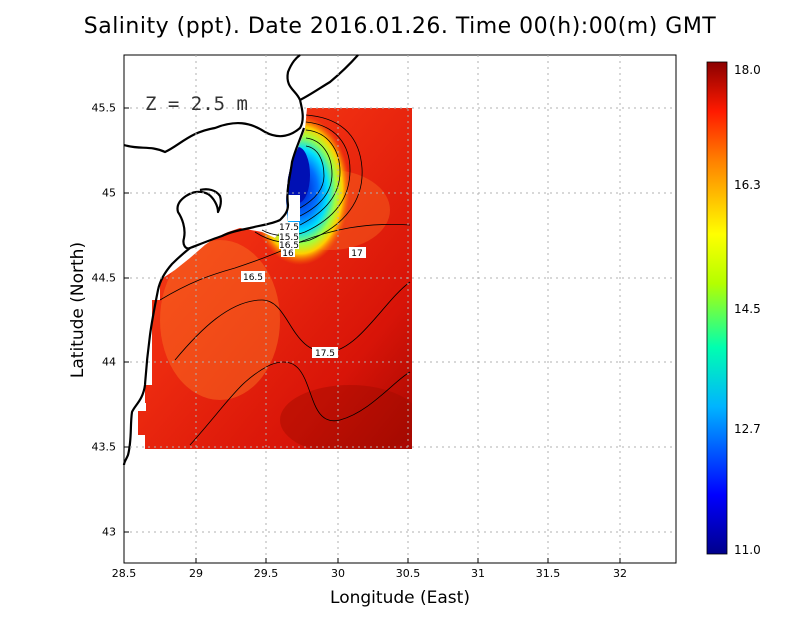  I want to click on contour-label: 15.5, so click(289, 238).